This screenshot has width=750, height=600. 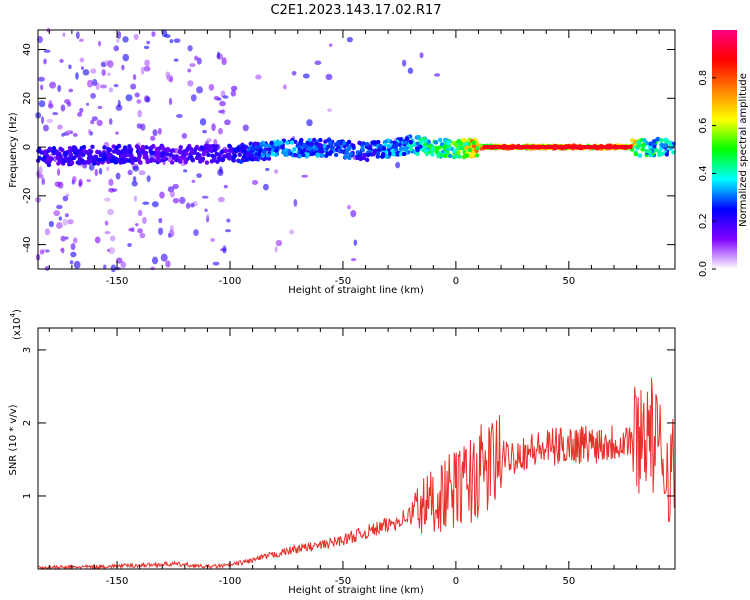 I want to click on x-tick-label: 50, so click(x=568, y=281).